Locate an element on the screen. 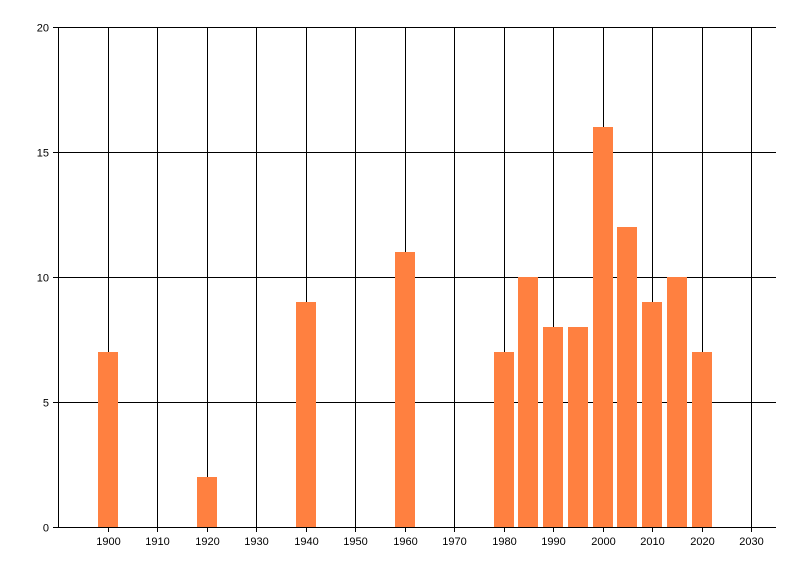 The height and width of the screenshot is (576, 800). x-tick-label: 1920 is located at coordinates (207, 542).